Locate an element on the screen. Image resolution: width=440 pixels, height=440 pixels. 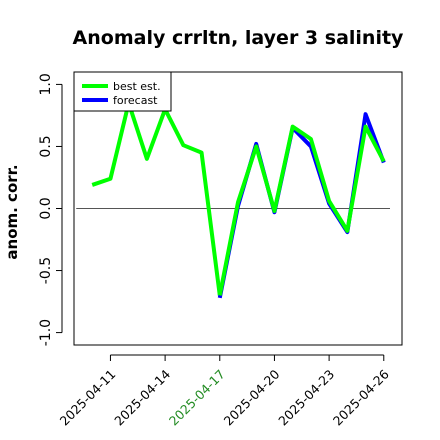
x-tick-label: 2025-04-26 is located at coordinates (361, 397).